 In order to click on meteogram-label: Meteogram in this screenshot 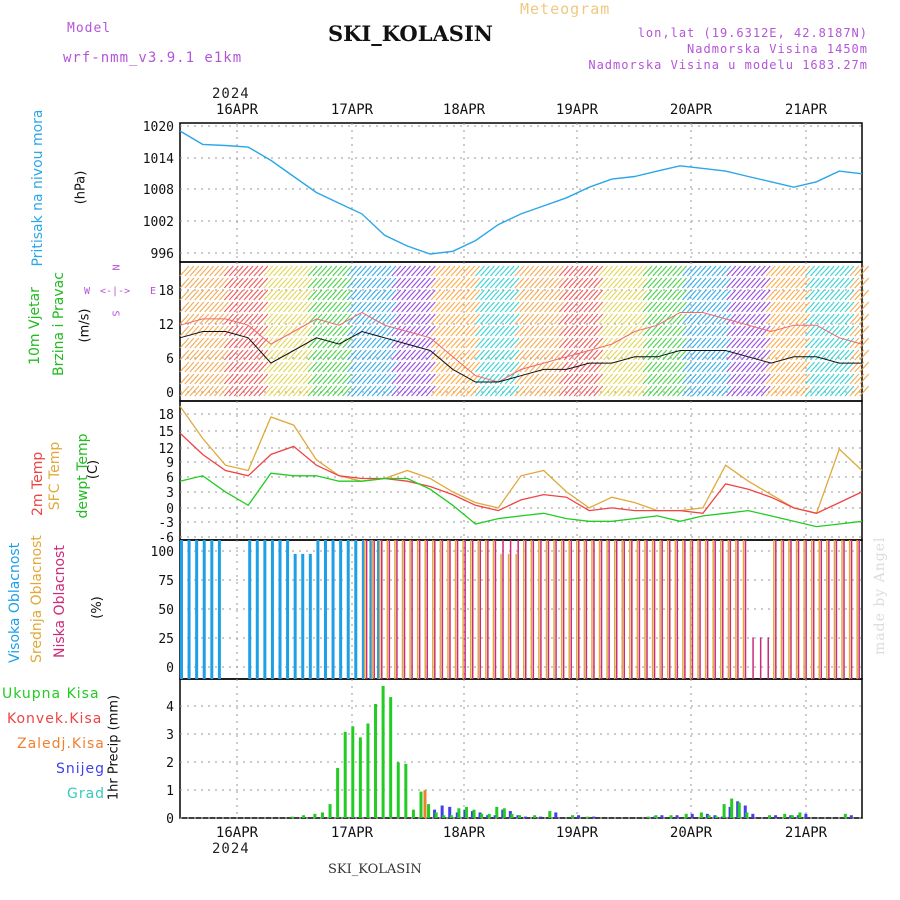, I will do `click(565, 9)`.